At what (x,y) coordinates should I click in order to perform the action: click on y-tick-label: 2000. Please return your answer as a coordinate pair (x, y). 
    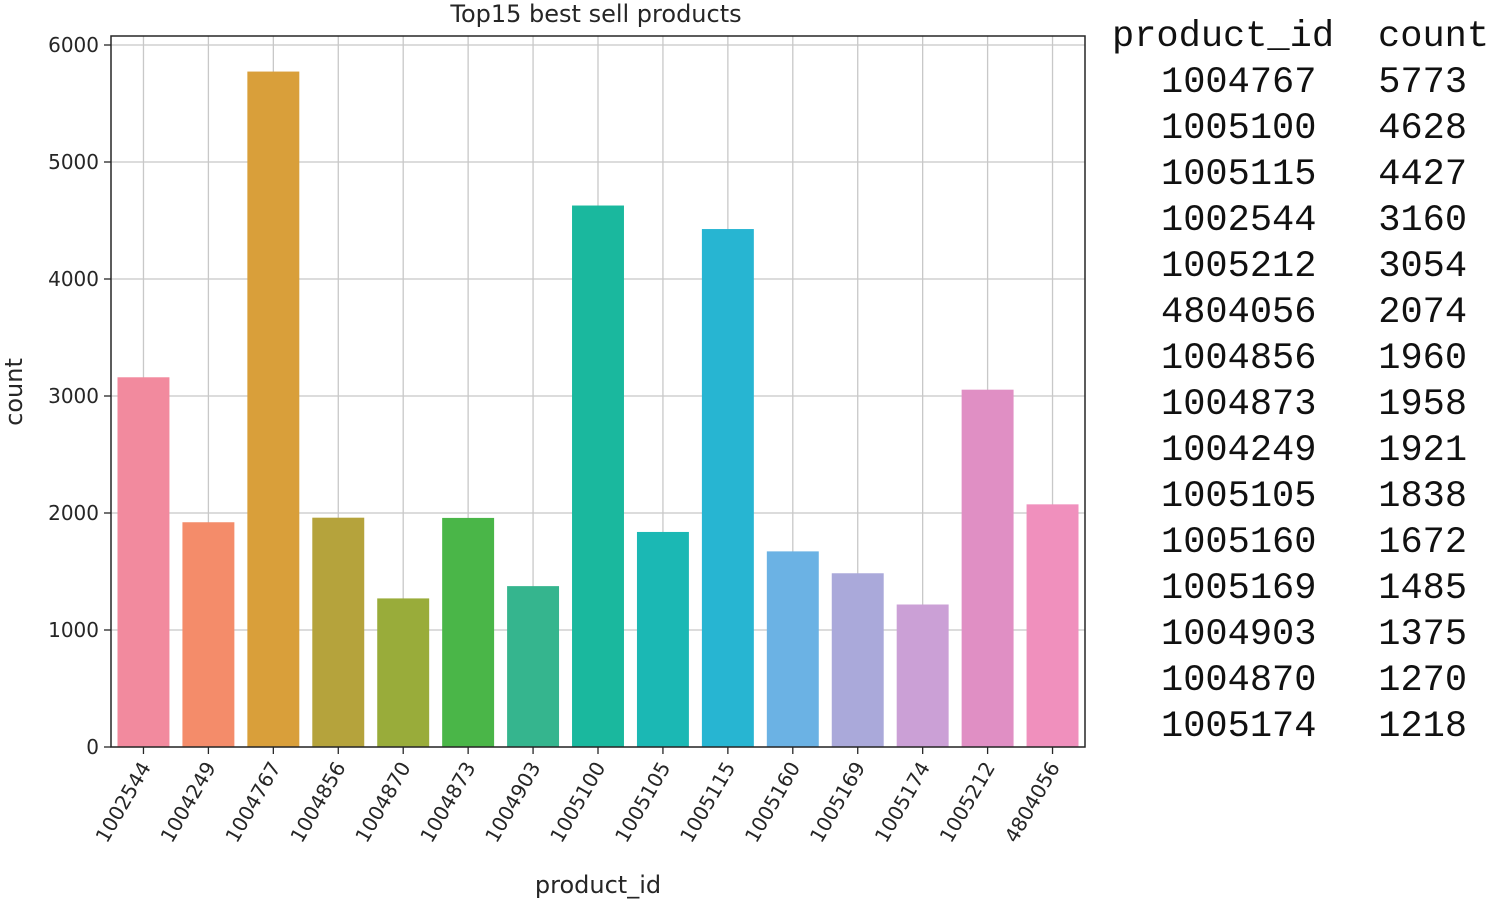
    Looking at the image, I should click on (73, 513).